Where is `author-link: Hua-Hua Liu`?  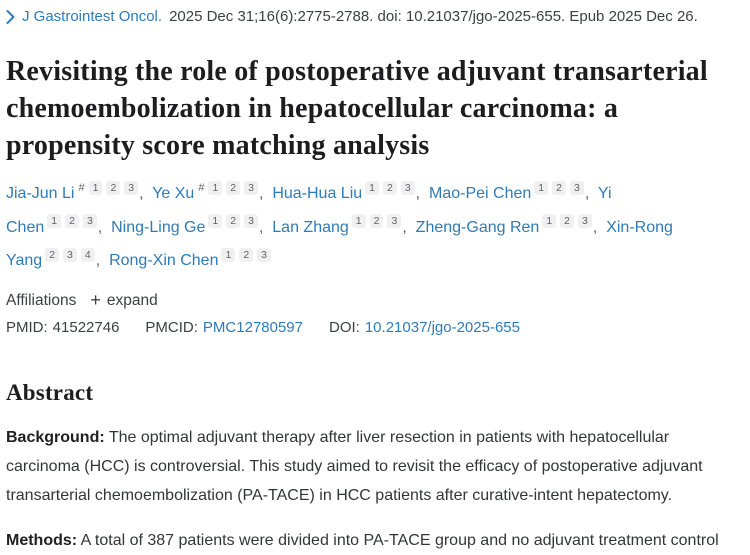 author-link: Hua-Hua Liu is located at coordinates (317, 194).